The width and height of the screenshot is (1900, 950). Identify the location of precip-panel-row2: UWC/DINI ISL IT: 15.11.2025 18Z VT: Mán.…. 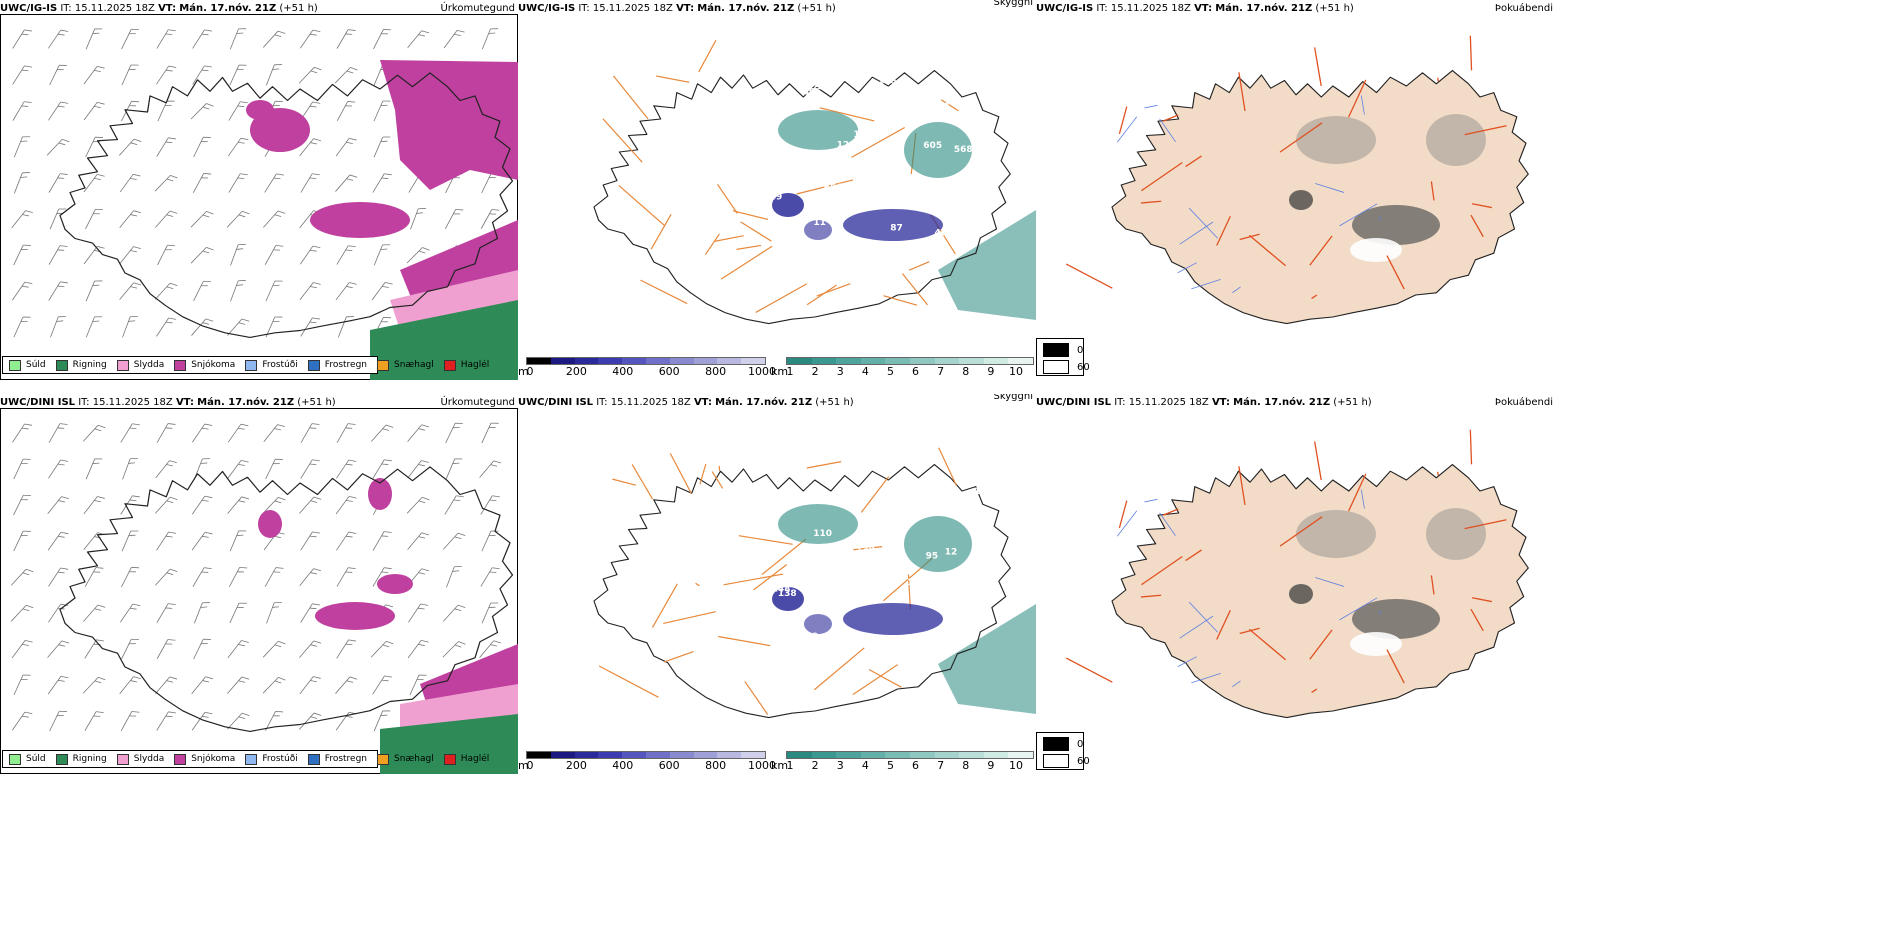
(259, 584).